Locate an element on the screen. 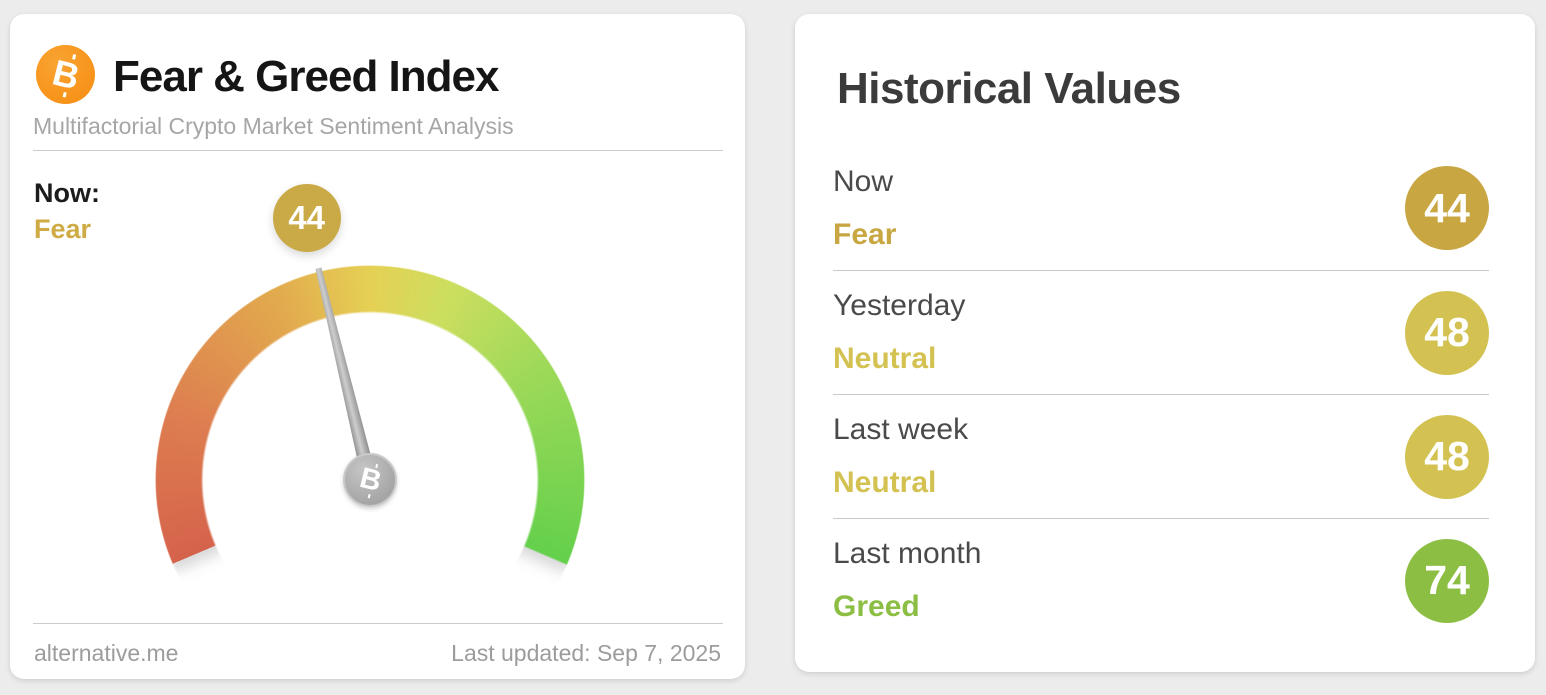 This screenshot has height=695, width=1546. historical-row-last-month: Last month Greed 74 is located at coordinates (1161, 580).